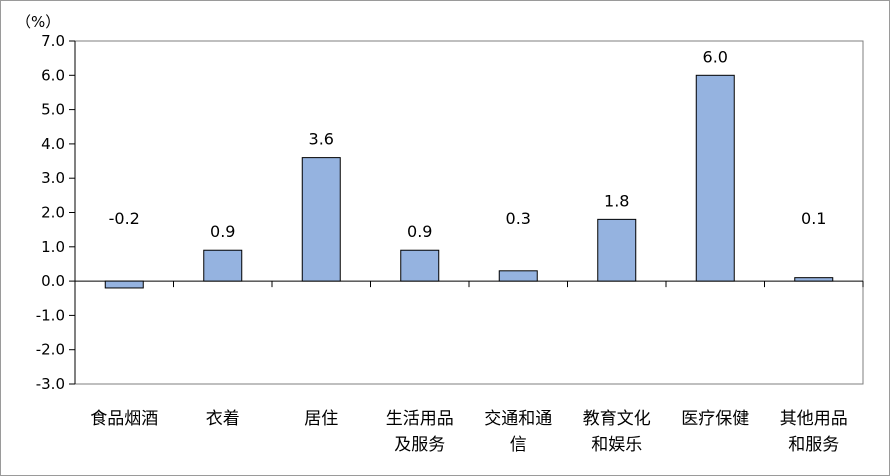  Describe the element at coordinates (715, 419) in the screenshot. I see `category-label: 医疗保健` at that location.